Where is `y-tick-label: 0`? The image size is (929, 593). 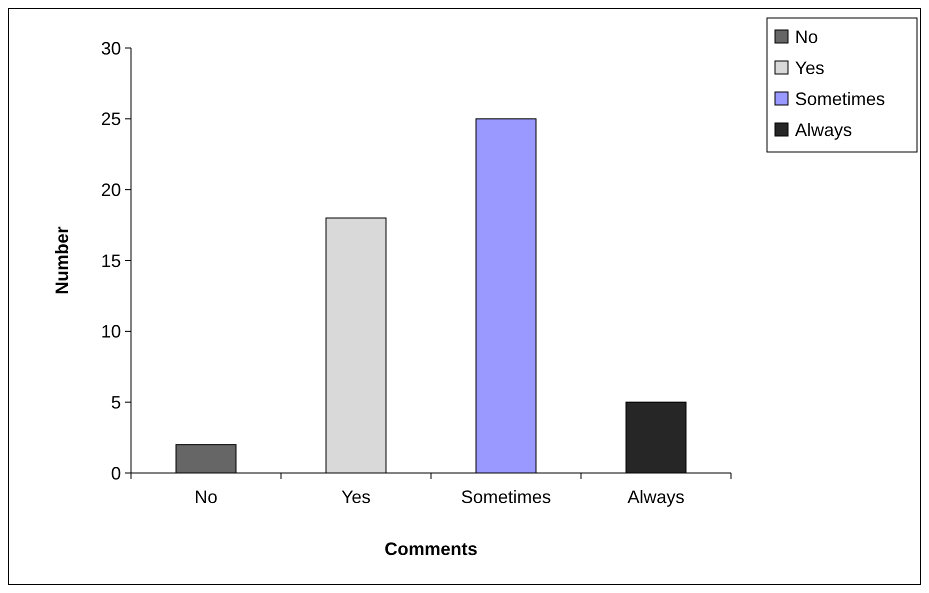
y-tick-label: 0 is located at coordinates (115, 473).